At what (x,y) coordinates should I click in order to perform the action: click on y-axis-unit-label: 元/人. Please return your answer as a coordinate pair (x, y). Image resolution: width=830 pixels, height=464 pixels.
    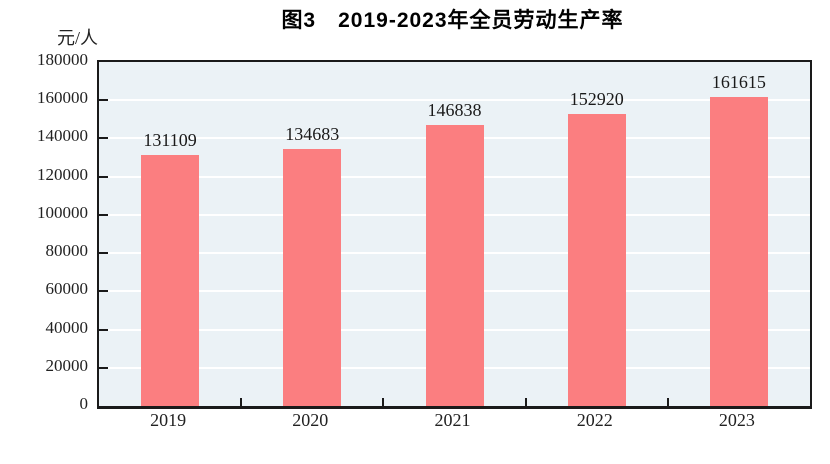
    Looking at the image, I should click on (77, 38).